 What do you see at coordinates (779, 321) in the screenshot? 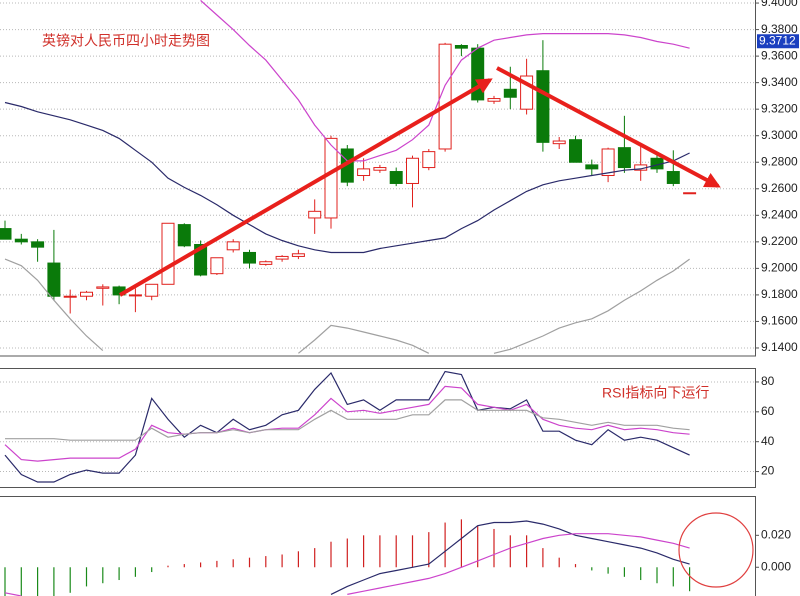
I see `y-tick-label: 9.1600` at bounding box center [779, 321].